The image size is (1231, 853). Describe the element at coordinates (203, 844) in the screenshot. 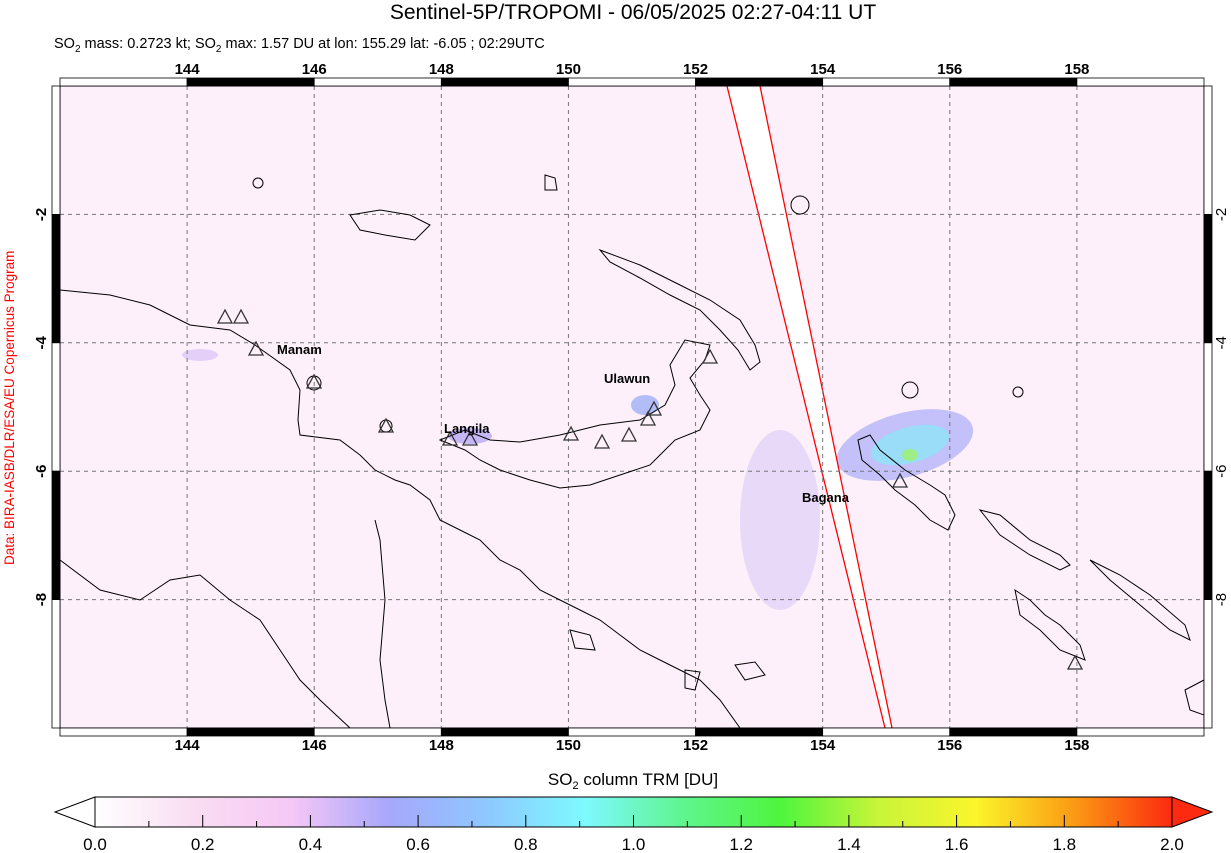

I see `colorbar-tick-label: 0.2` at that location.